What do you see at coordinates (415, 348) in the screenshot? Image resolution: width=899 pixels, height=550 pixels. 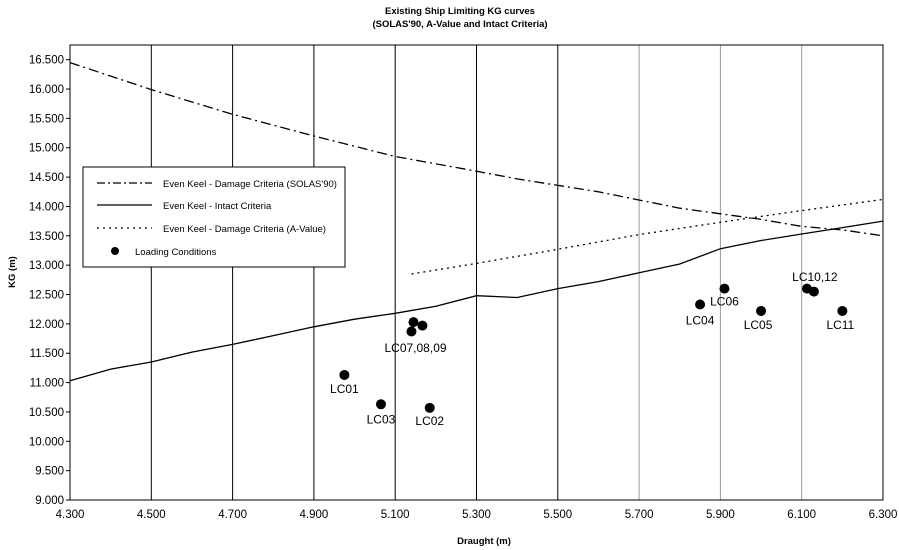 I see `point-label: LC07,08,09` at bounding box center [415, 348].